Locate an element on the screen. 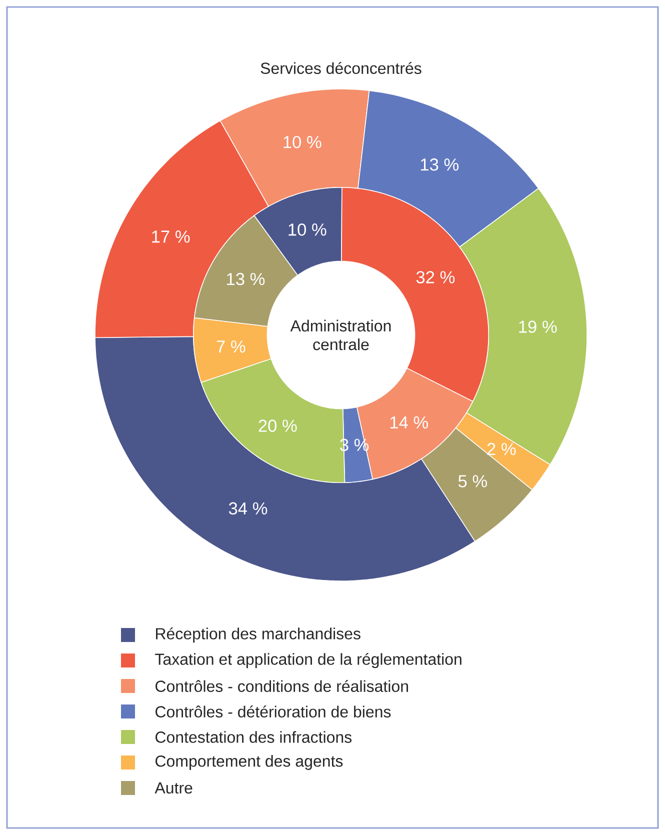  data-label: 5 % is located at coordinates (472, 481).